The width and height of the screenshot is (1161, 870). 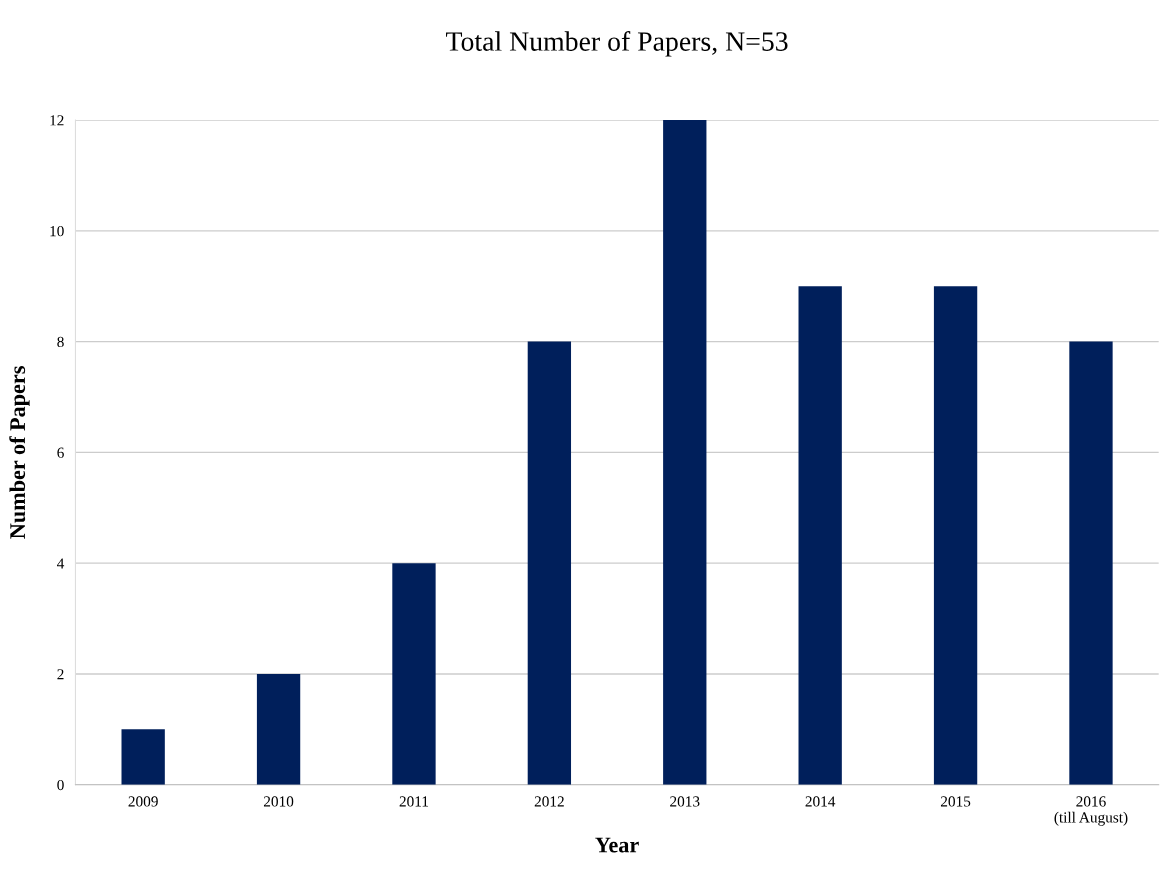 What do you see at coordinates (1091, 811) in the screenshot?
I see `x-tick-label: 2016 (till August)` at bounding box center [1091, 811].